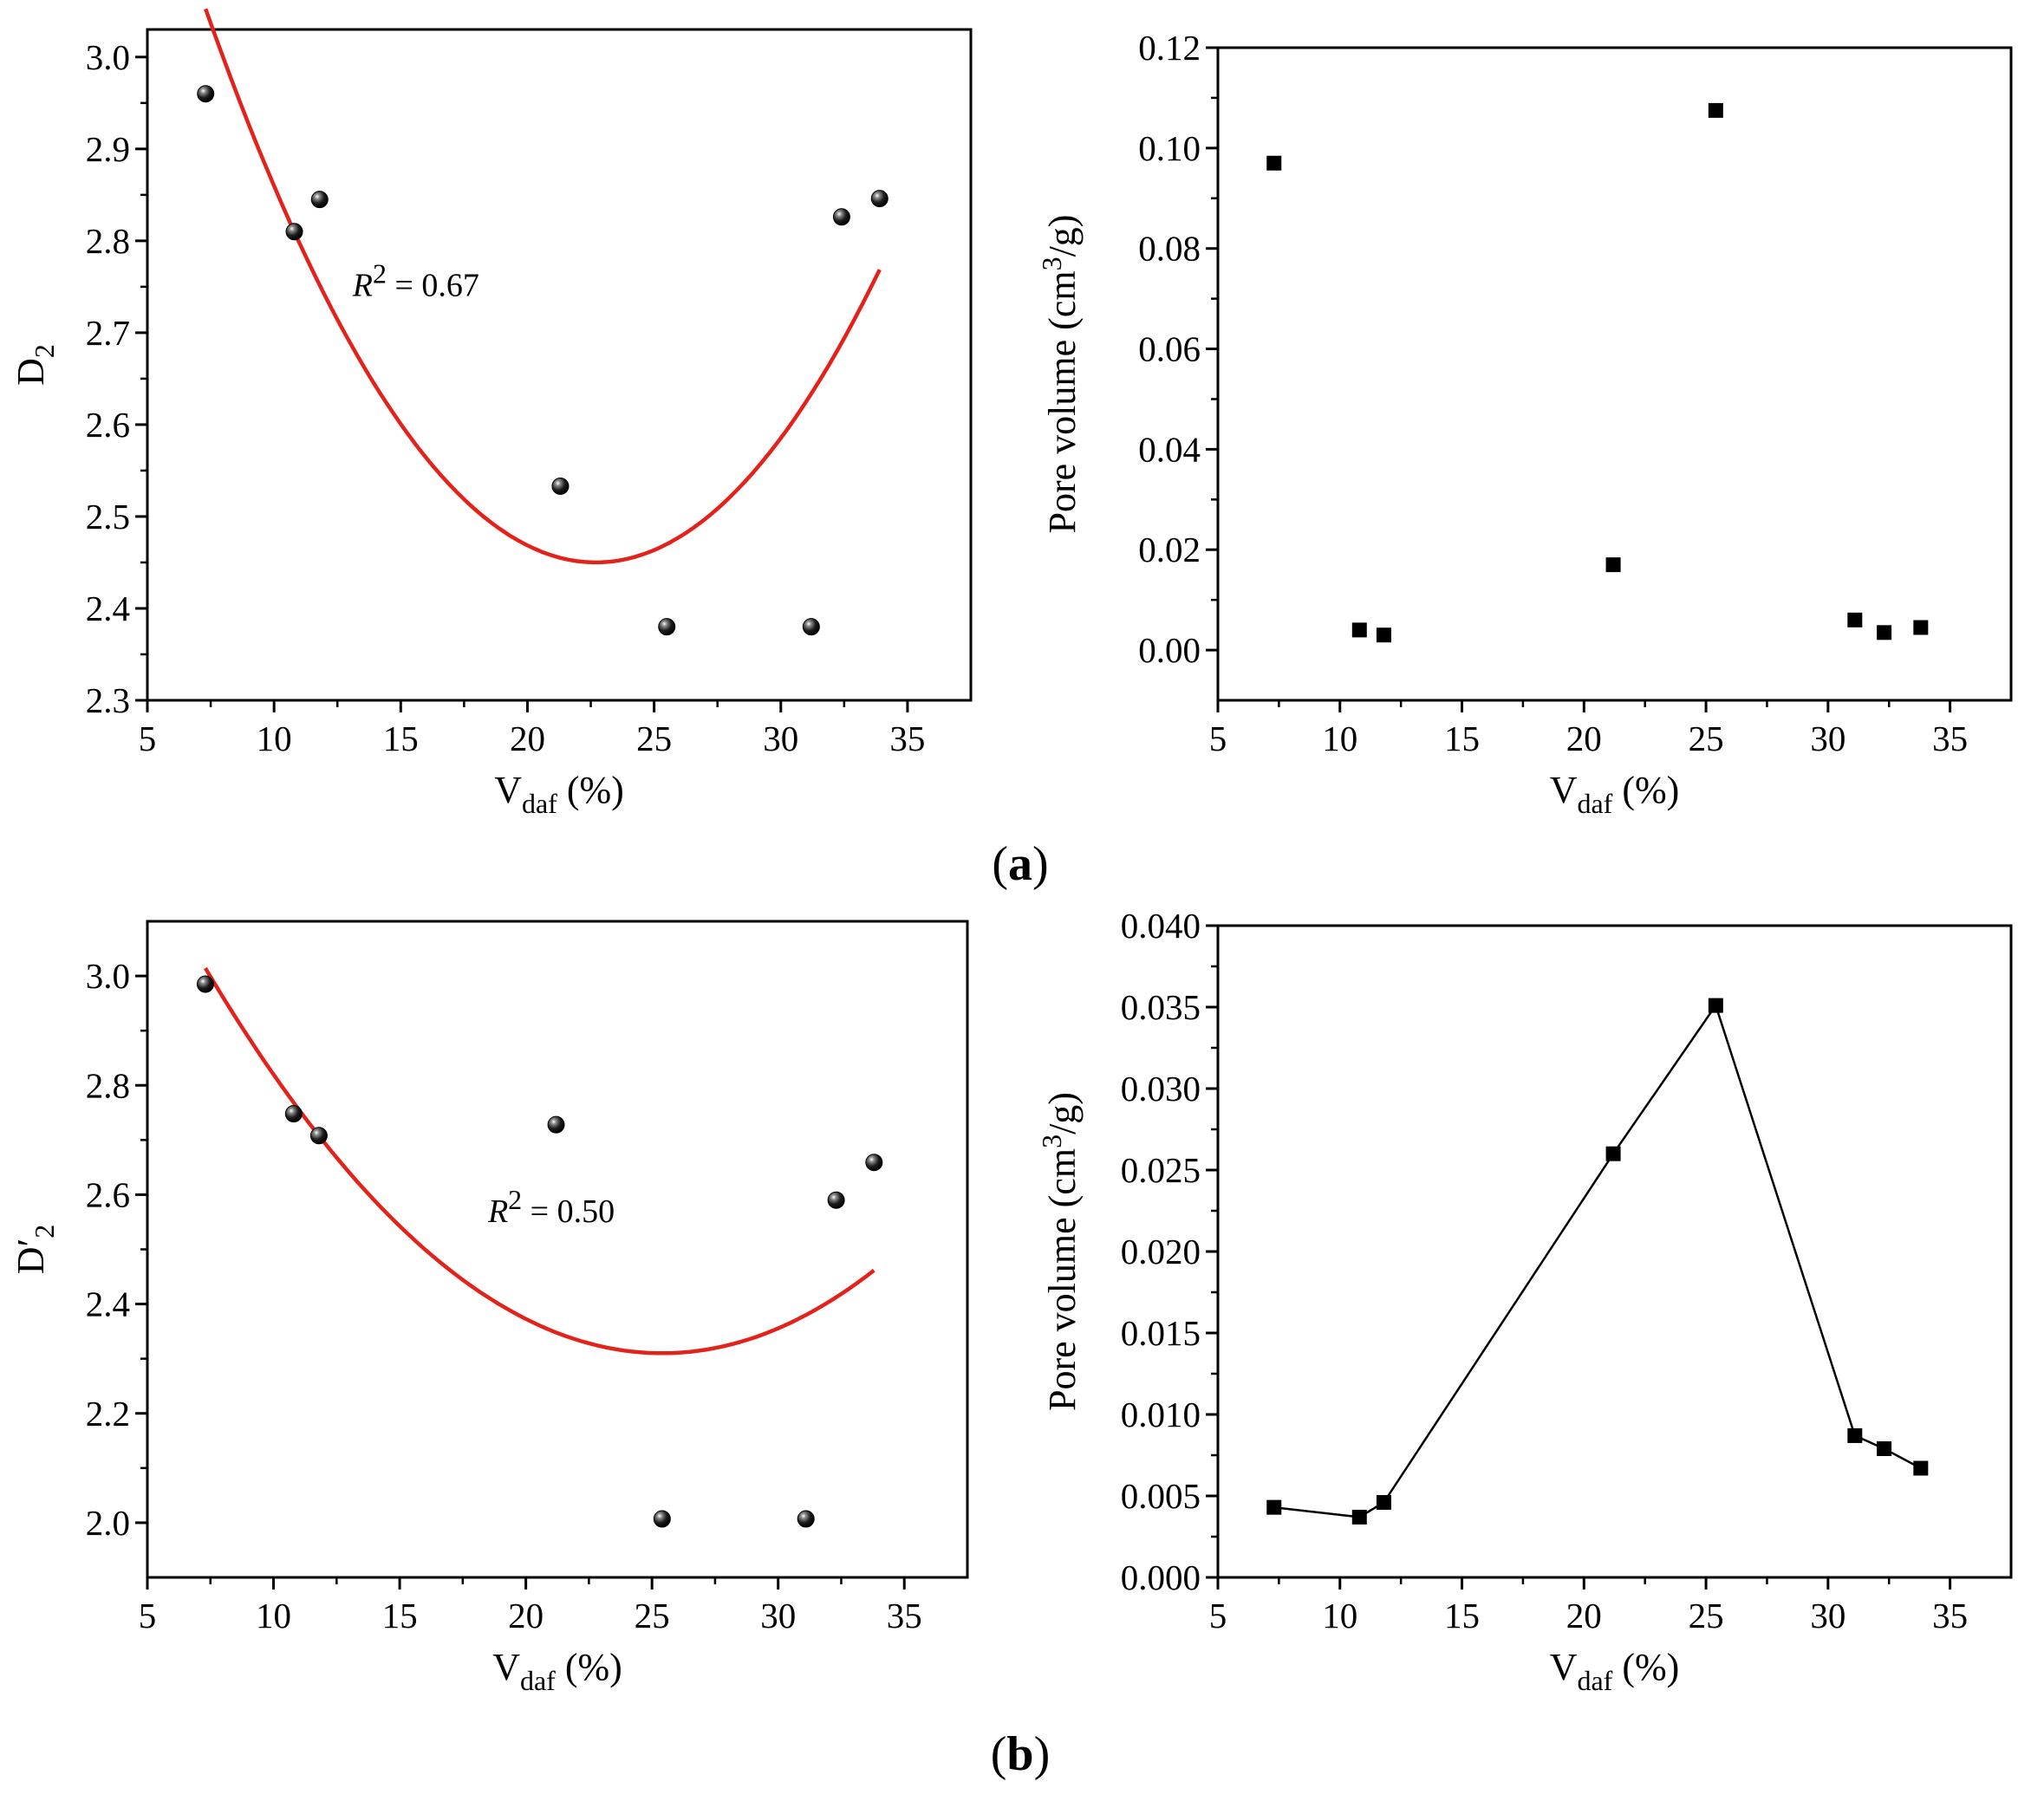  I want to click on y-tick-label: 2.6, so click(108, 425).